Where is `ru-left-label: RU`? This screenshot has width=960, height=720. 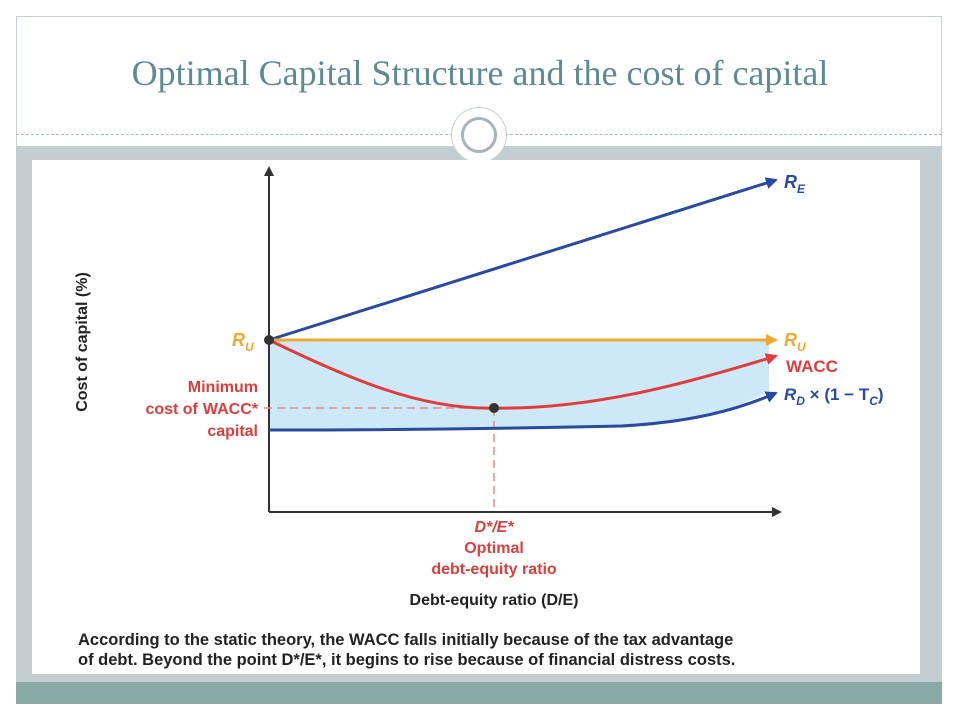 ru-left-label: RU is located at coordinates (243, 342).